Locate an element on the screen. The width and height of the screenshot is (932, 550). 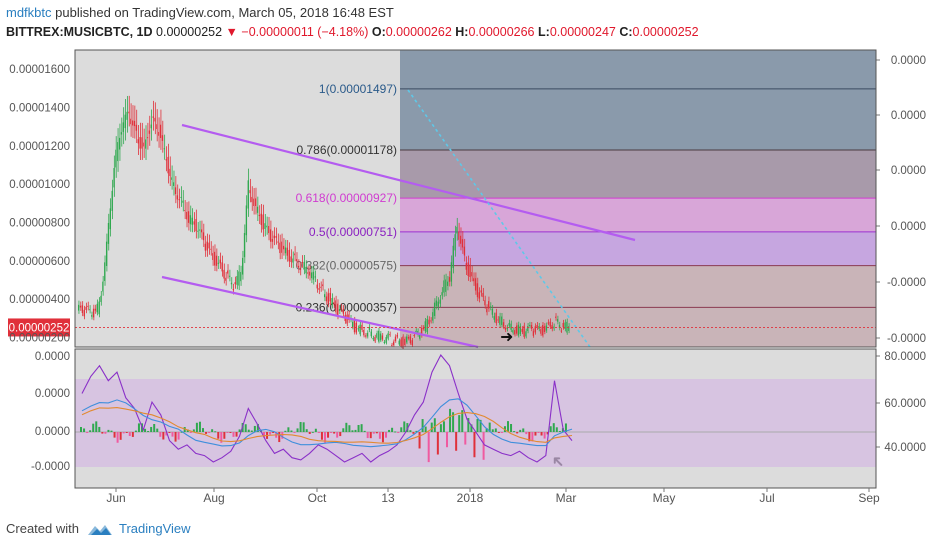
osc-right-axis-label: 40.0000 is located at coordinates (905, 448).